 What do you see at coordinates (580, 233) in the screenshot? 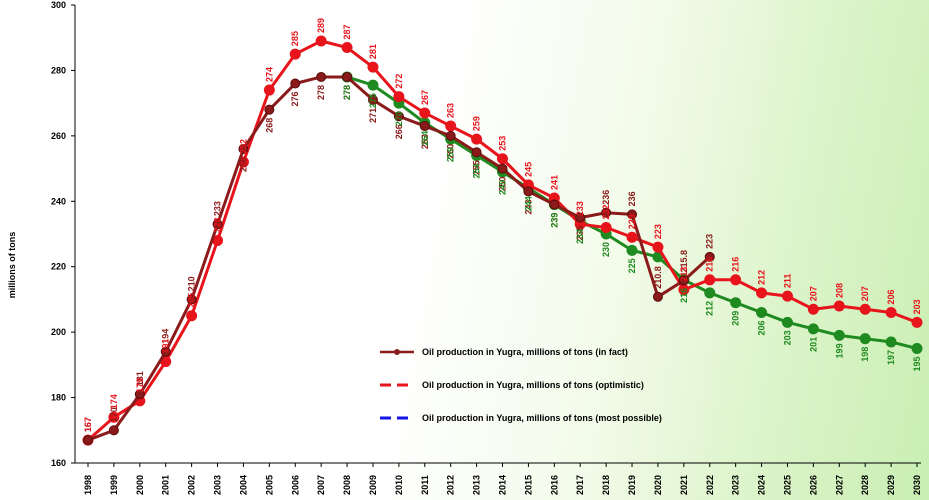
I see `data-label: 235` at bounding box center [580, 233].